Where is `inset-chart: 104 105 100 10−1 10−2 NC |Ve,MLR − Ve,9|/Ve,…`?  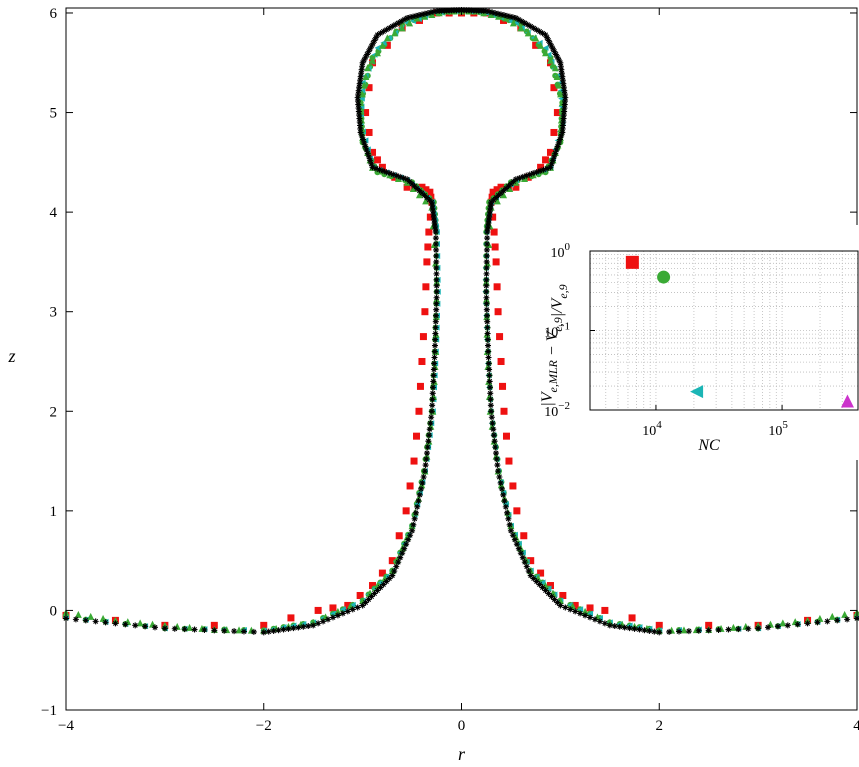 inset-chart: 104 105 100 10−1 10−2 NC |Ve,MLR − Ve,9|/Ve,… is located at coordinates (689, 342).